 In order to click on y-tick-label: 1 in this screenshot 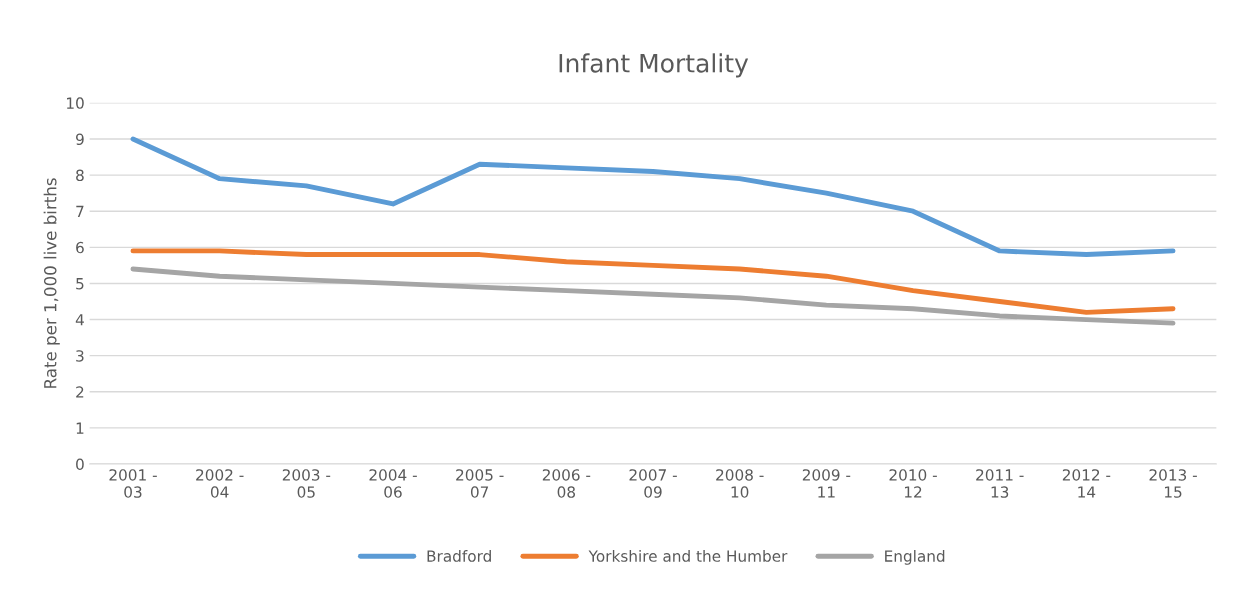, I will do `click(80, 428)`.